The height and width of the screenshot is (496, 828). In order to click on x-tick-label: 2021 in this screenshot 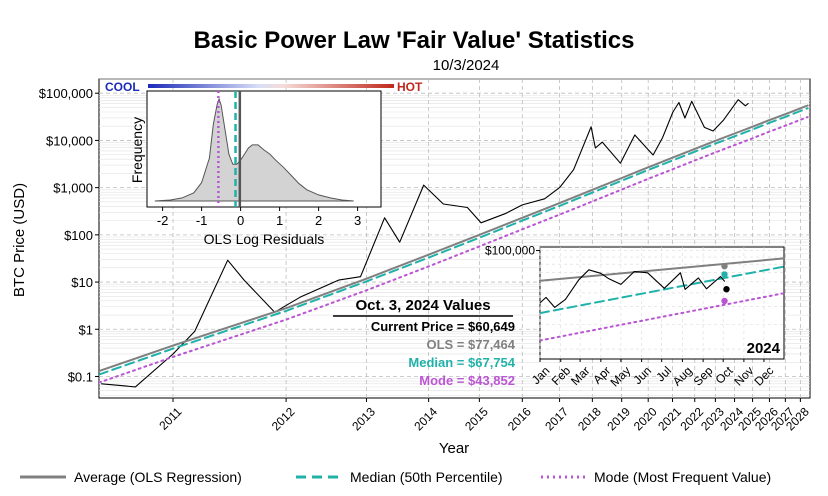, I will do `click(669, 418)`.